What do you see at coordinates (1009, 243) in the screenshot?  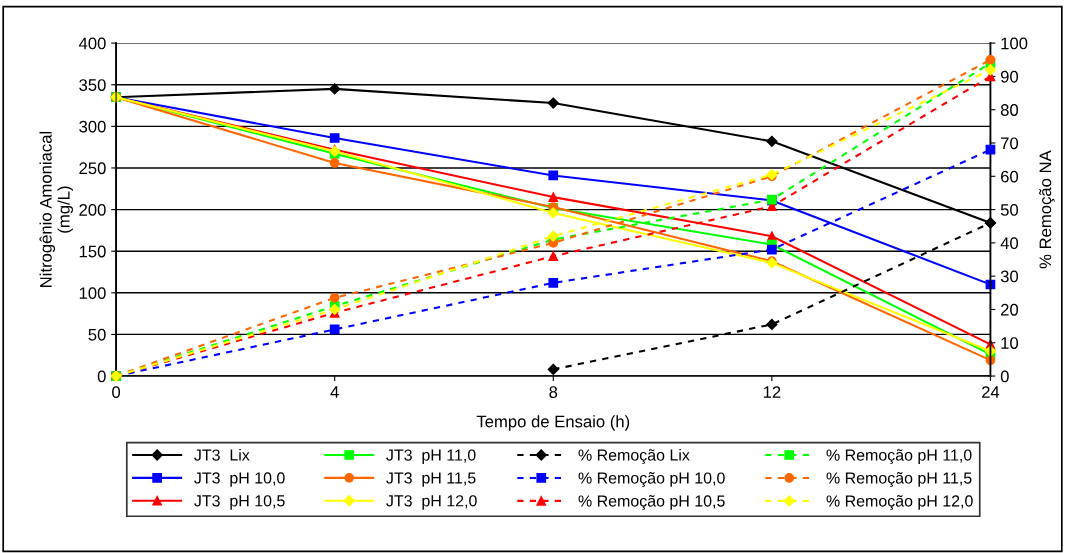 I see `y2-tick-label: 40` at bounding box center [1009, 243].